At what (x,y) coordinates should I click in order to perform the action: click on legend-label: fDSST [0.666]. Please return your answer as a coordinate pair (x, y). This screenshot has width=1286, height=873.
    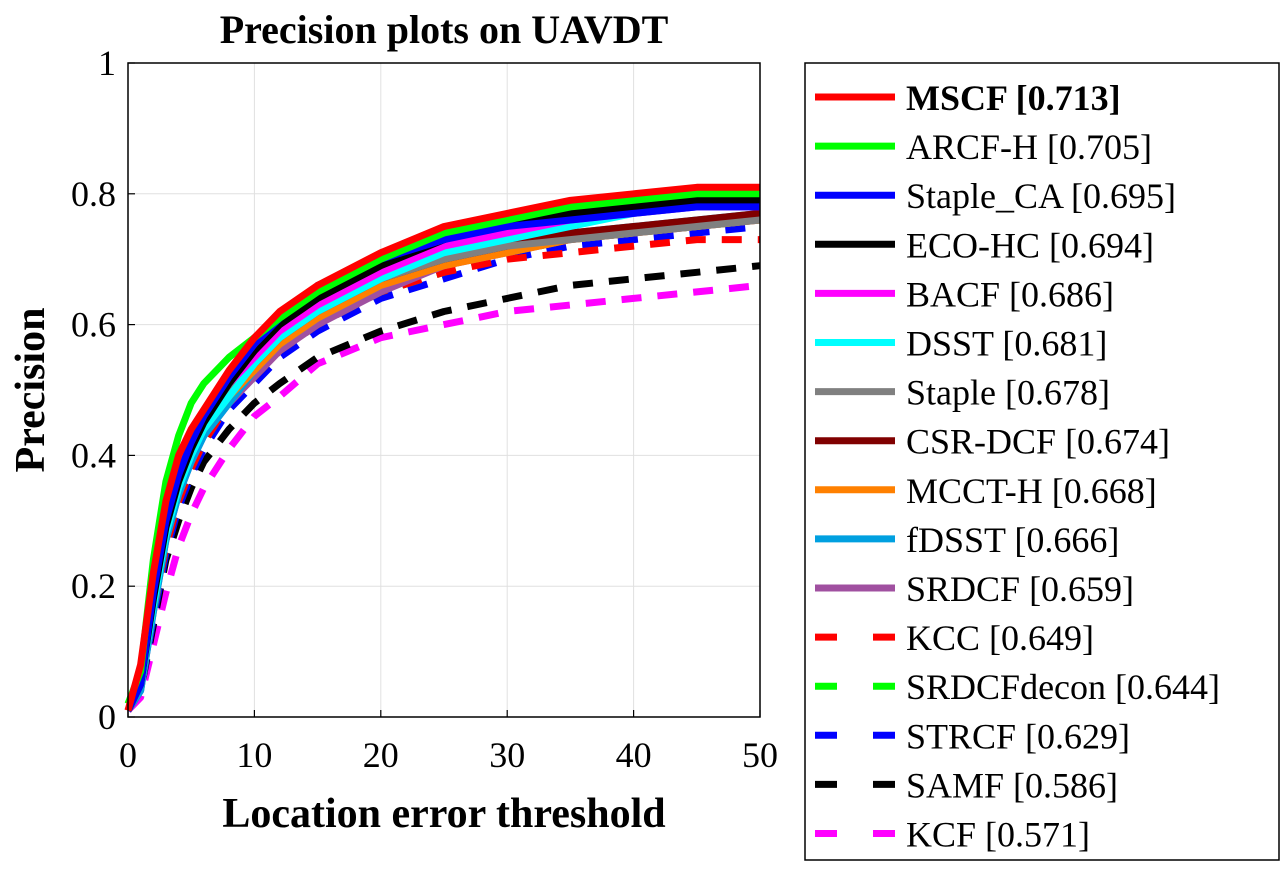
    Looking at the image, I should click on (1012, 540).